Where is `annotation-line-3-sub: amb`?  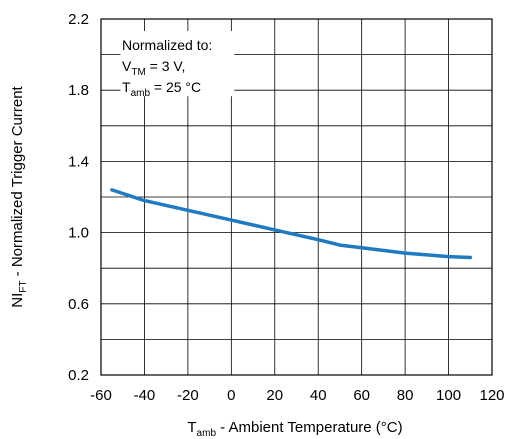 annotation-line-3-sub: amb is located at coordinates (141, 93).